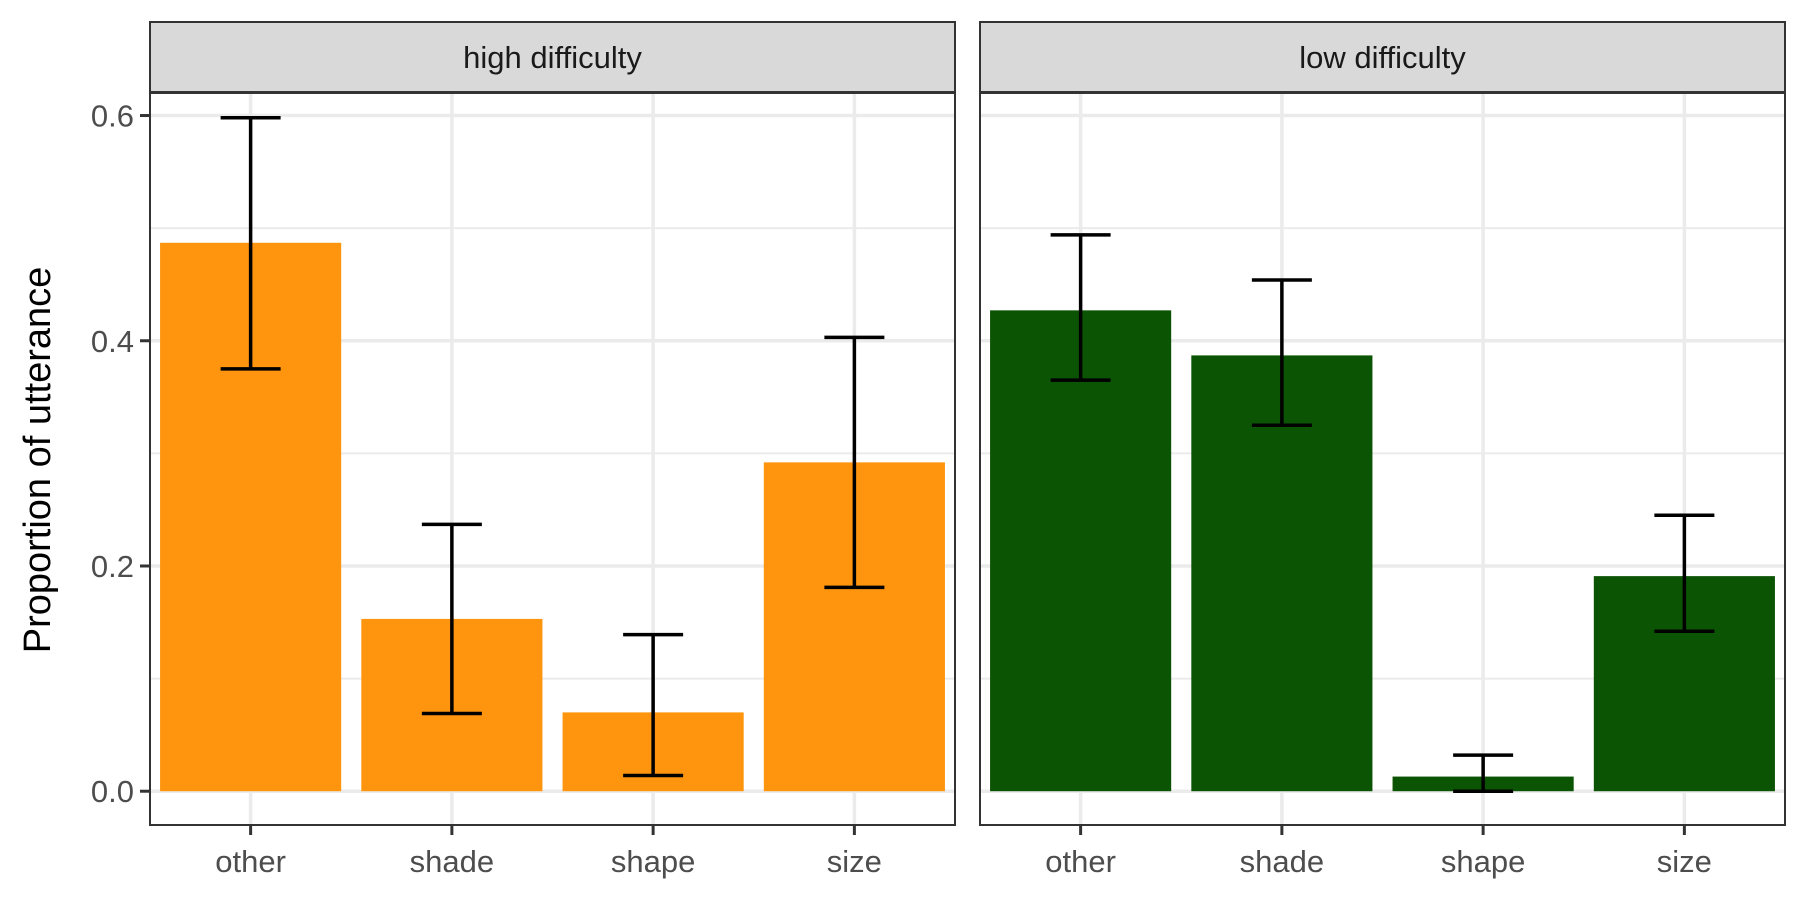 The width and height of the screenshot is (1800, 905). Describe the element at coordinates (112, 566) in the screenshot. I see `y-tick-label: 0.2` at that location.